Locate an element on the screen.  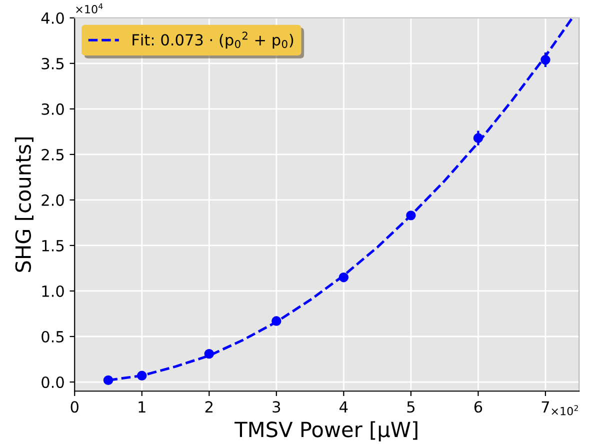
x-tick-label: 6 is located at coordinates (478, 407).